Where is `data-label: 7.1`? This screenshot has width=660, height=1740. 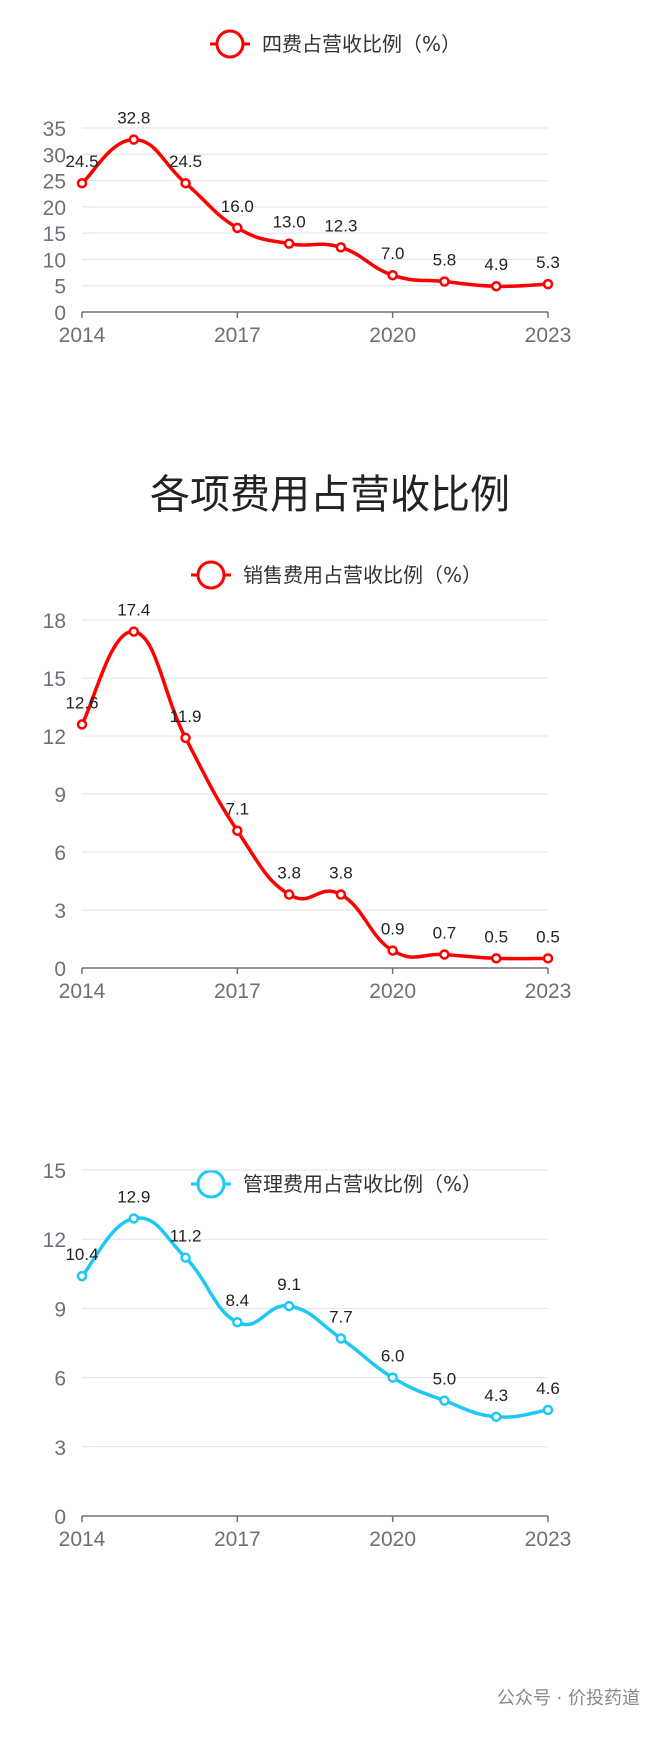 data-label: 7.1 is located at coordinates (238, 809).